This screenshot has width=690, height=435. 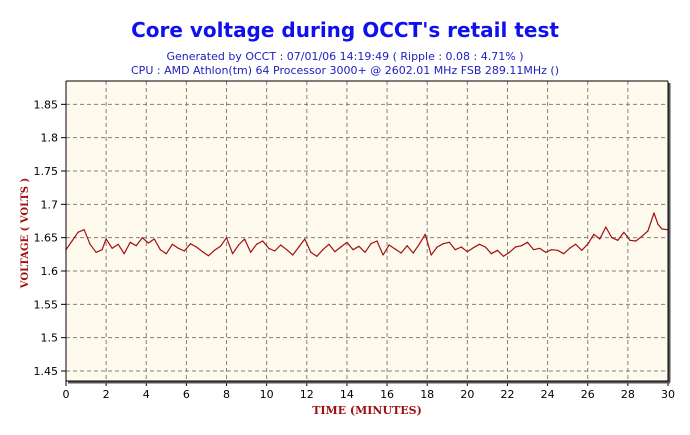 What do you see at coordinates (66, 394) in the screenshot?
I see `x-tick-label: 0` at bounding box center [66, 394].